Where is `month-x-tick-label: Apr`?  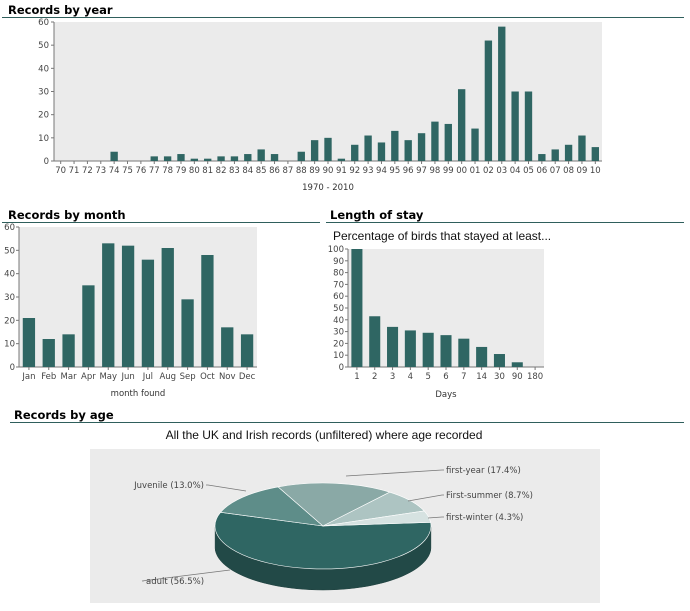 month-x-tick-label: Apr is located at coordinates (88, 377).